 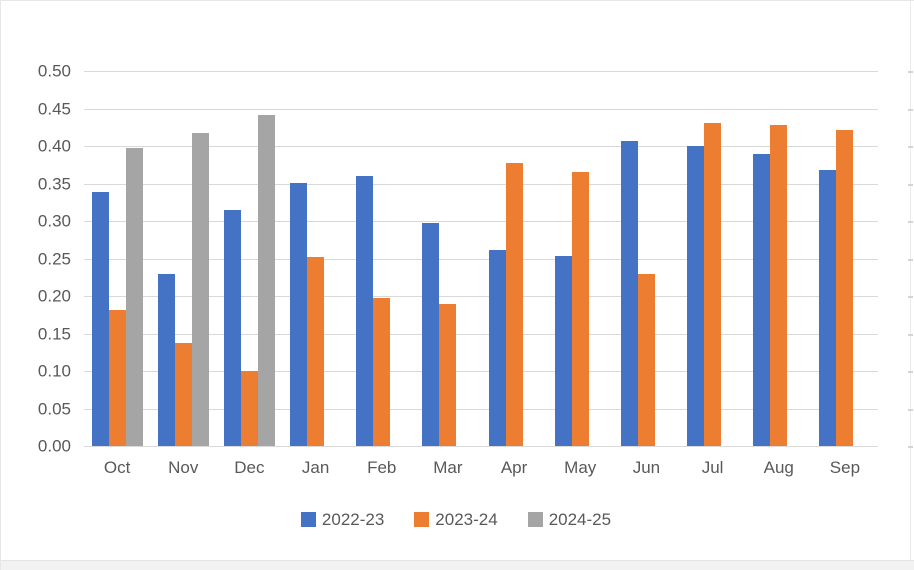 I want to click on bar-2022-23-aug, so click(x=762, y=300).